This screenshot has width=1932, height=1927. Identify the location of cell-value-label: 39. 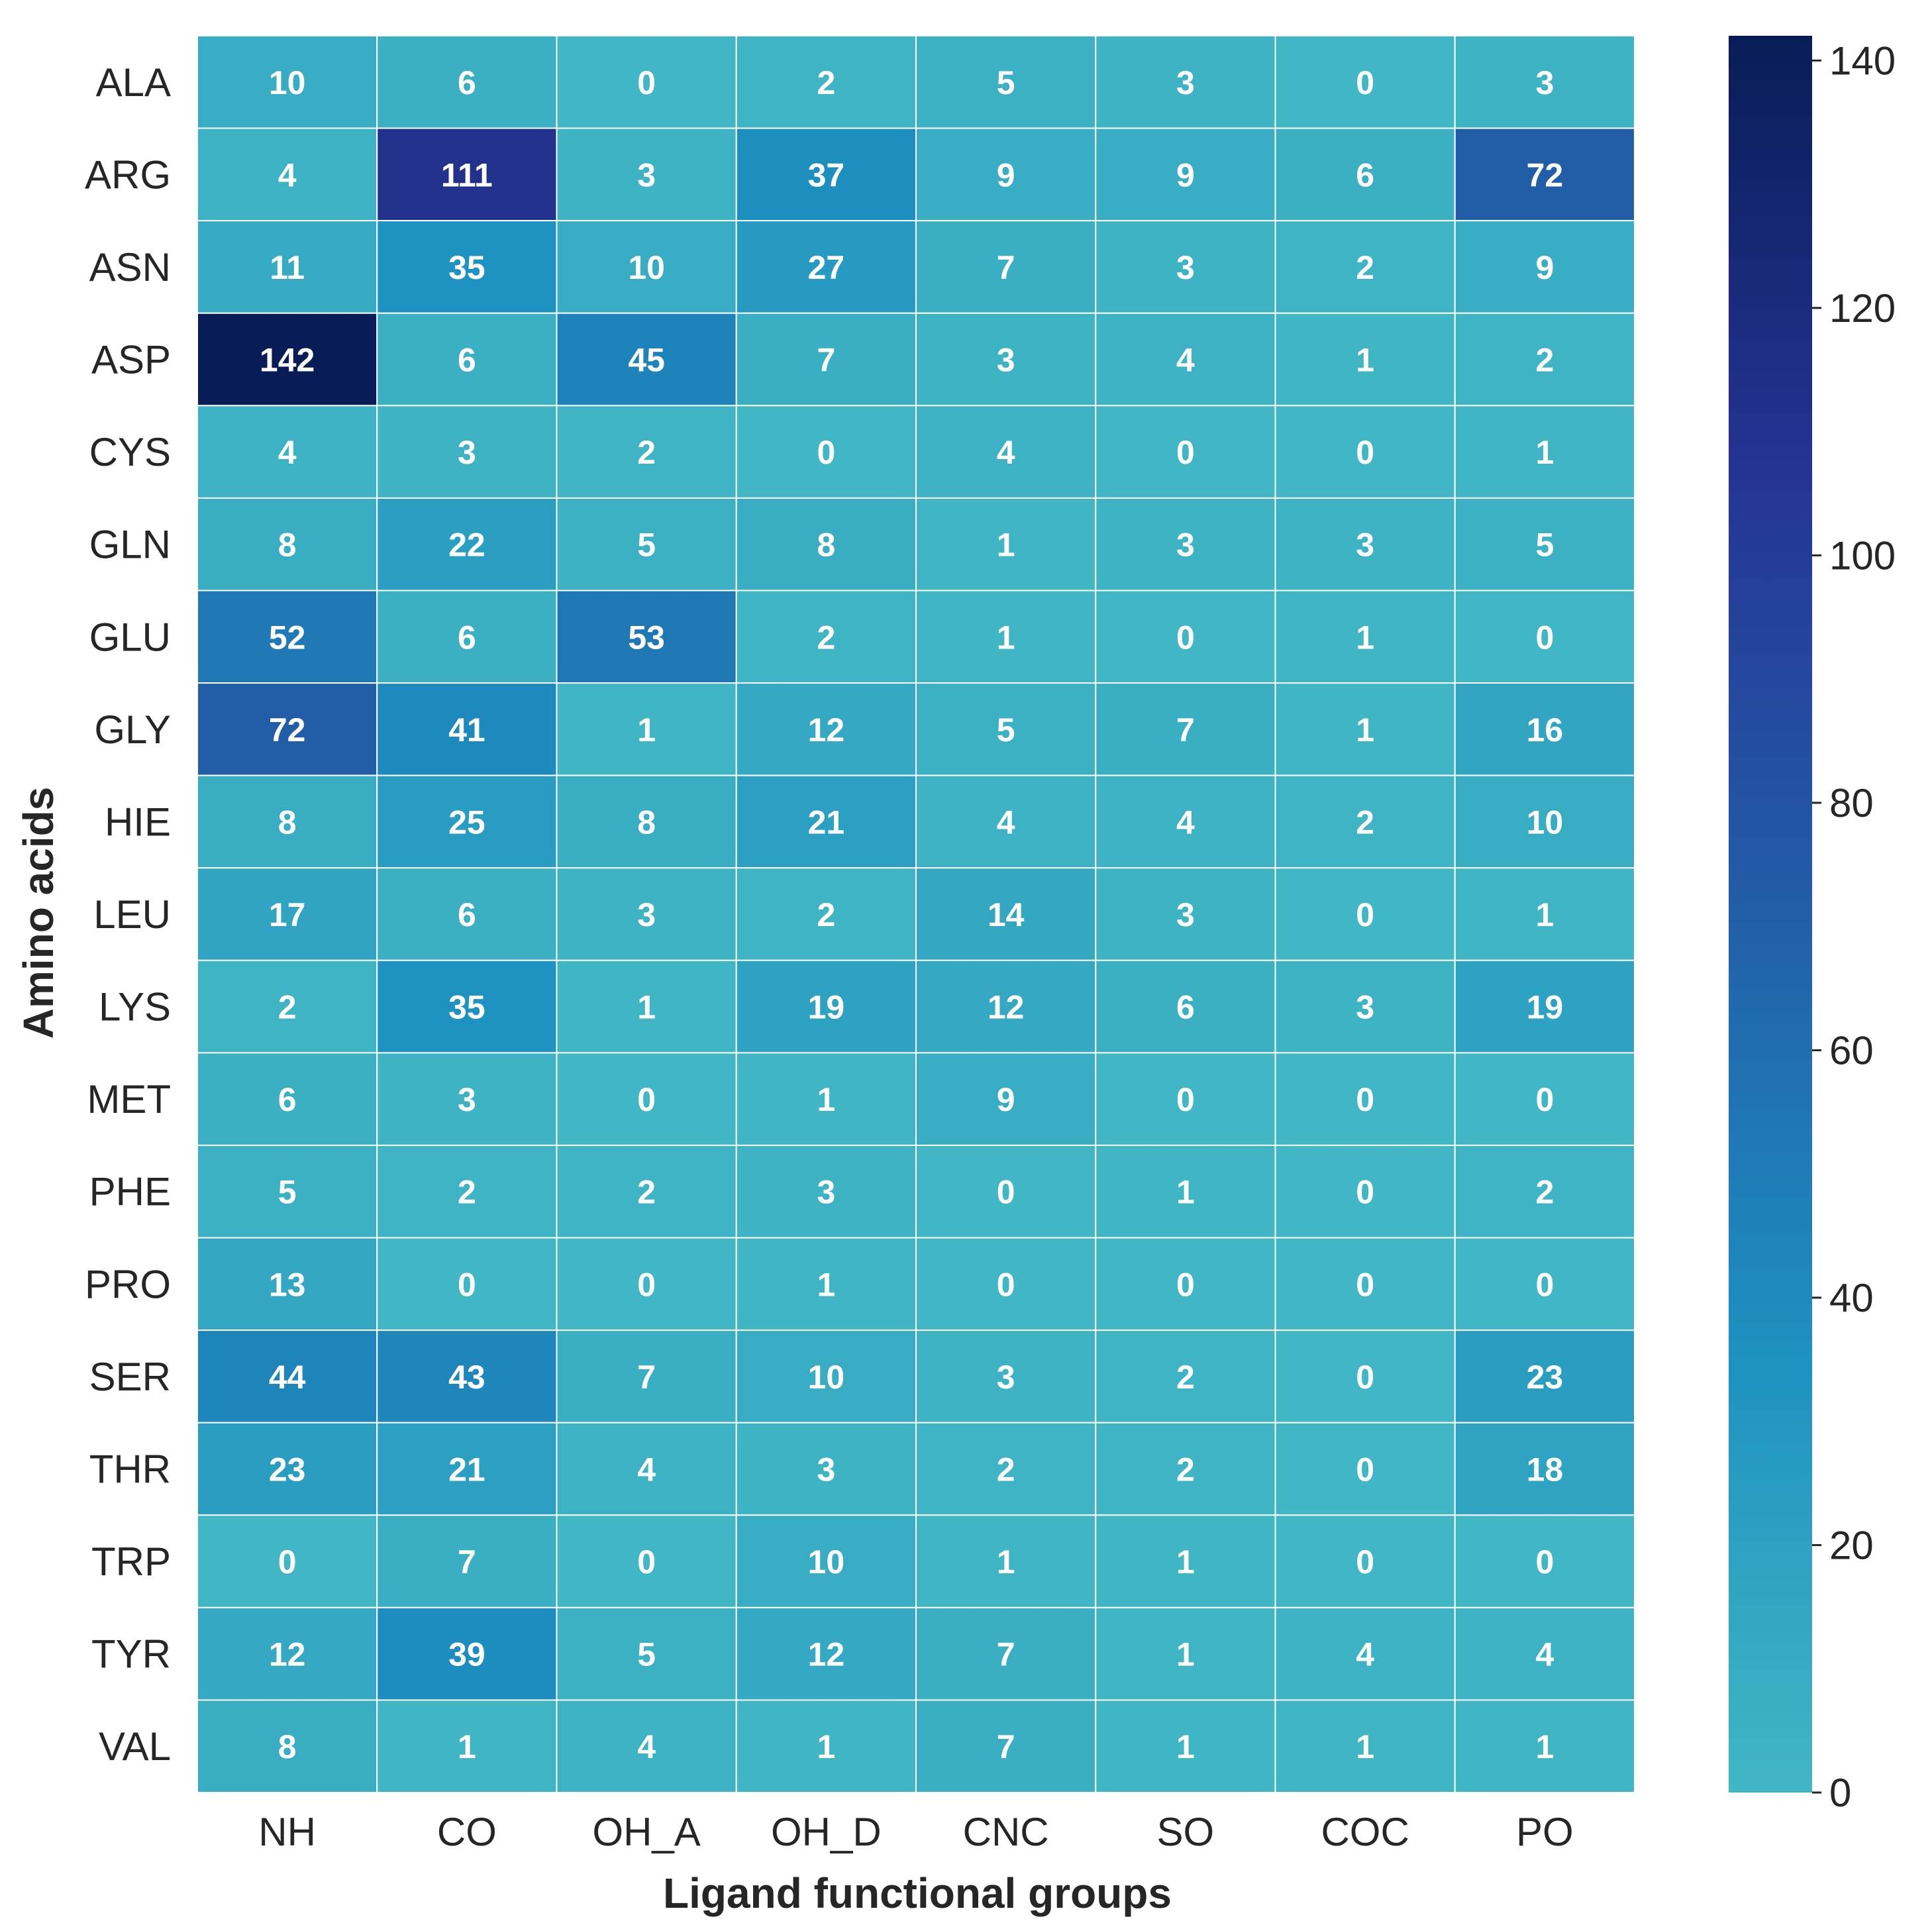
(466, 1654).